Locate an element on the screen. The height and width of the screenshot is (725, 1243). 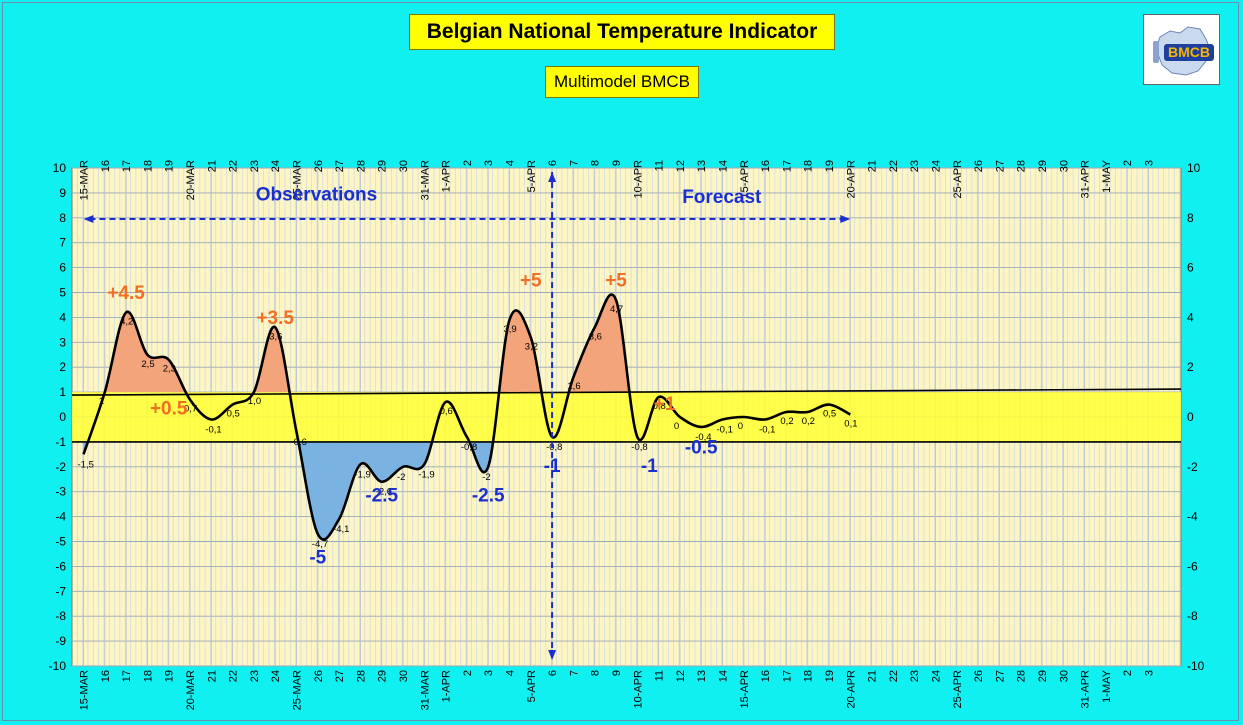
data-label: 1,0 is located at coordinates (254, 401).